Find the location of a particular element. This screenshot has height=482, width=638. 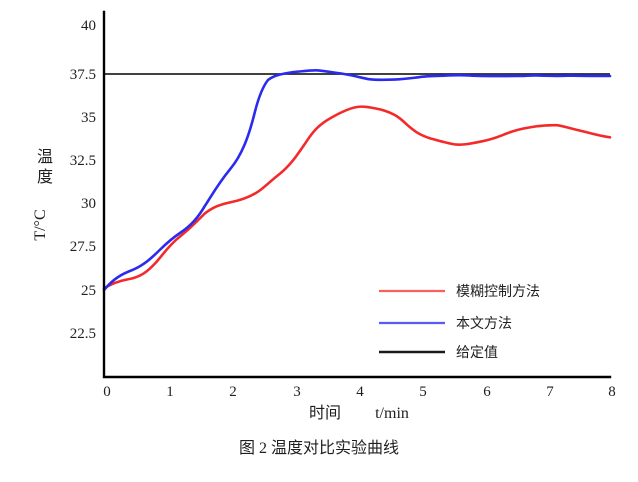

x-tick-label: 4 is located at coordinates (360, 392).